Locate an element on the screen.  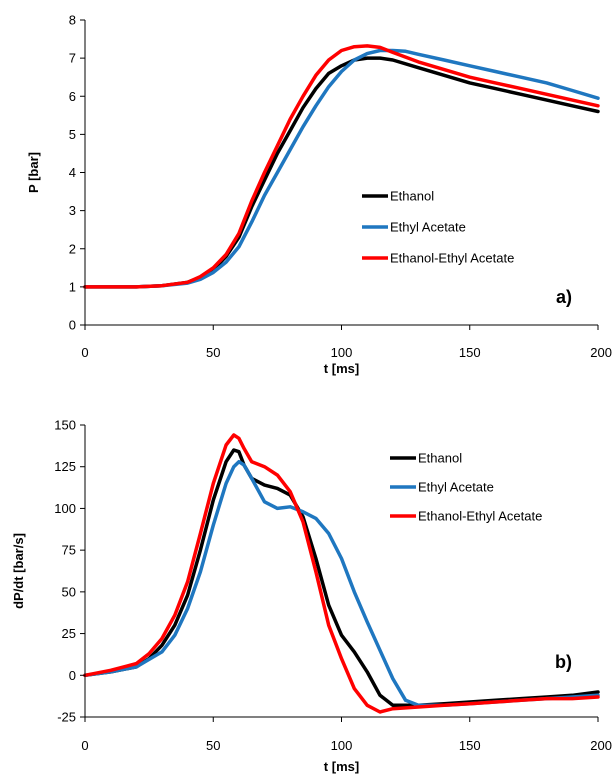
x-tick-label-b: 0 is located at coordinates (84, 745).